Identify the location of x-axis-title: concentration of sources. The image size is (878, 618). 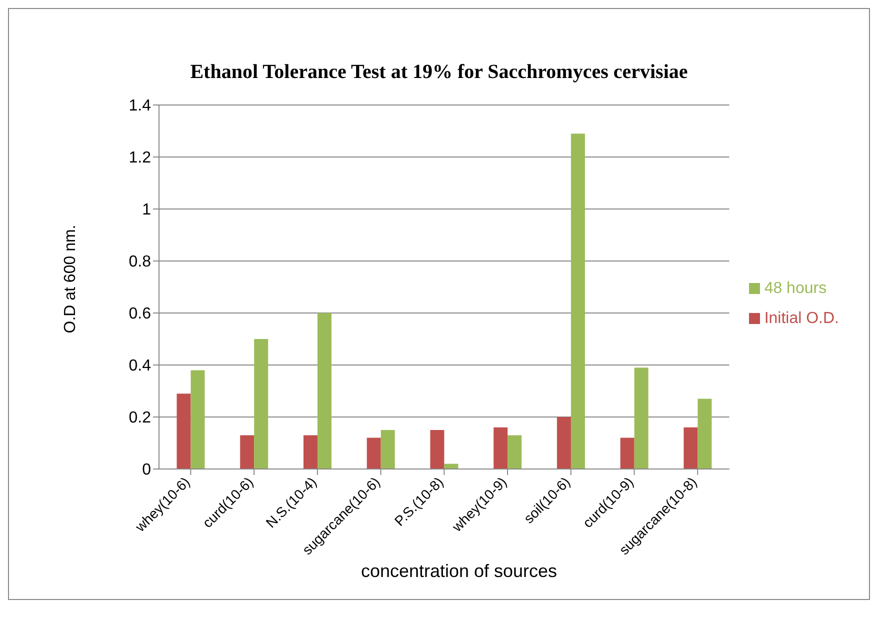
(459, 571).